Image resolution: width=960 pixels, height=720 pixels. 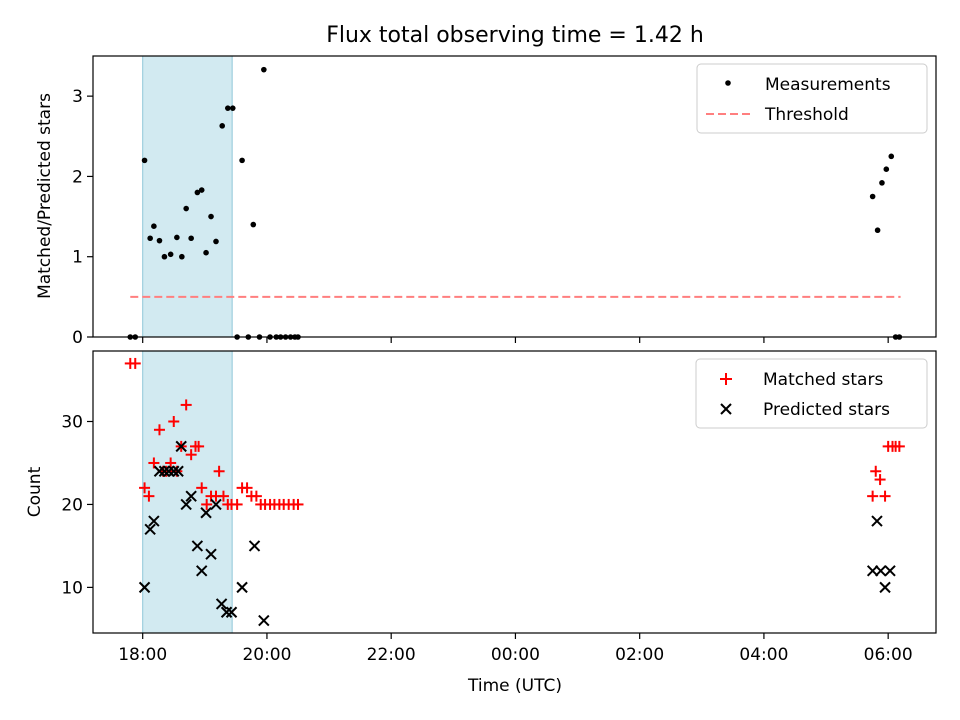 I want to click on bottom-y-axis-label: Count, so click(x=35, y=491).